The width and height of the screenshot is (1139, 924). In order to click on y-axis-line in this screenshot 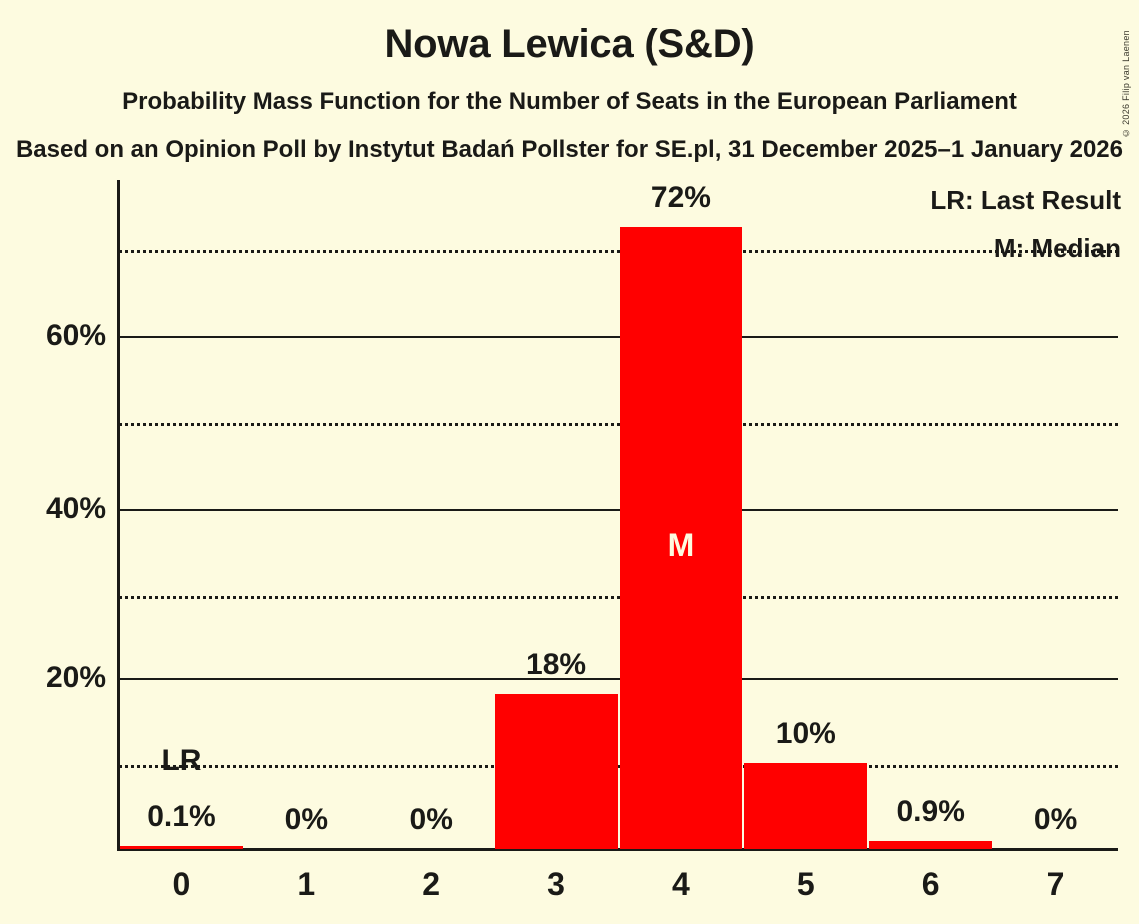, I will do `click(118, 515)`.